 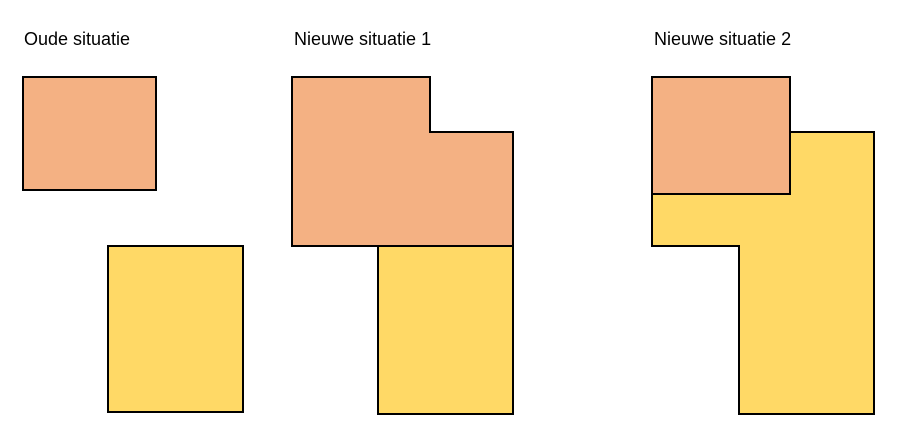 I want to click on new1-yellow-parcel, so click(x=445, y=330).